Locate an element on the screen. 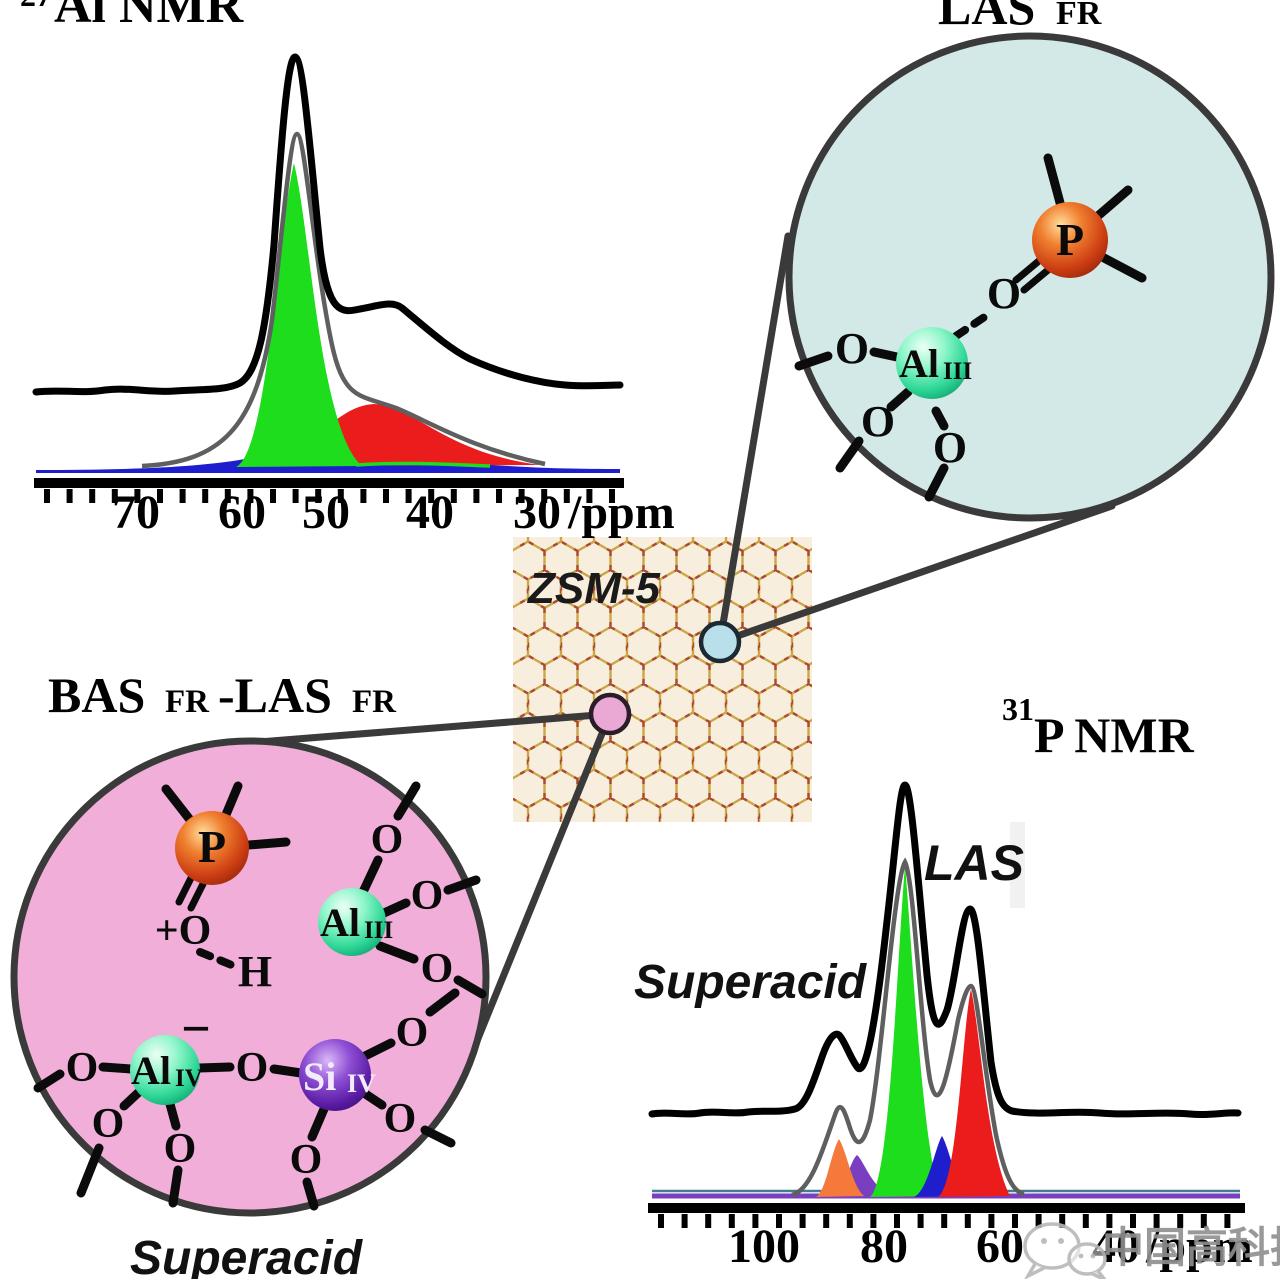 The height and width of the screenshot is (1279, 1280). silicon-label: Si IV is located at coordinates (339, 1076).